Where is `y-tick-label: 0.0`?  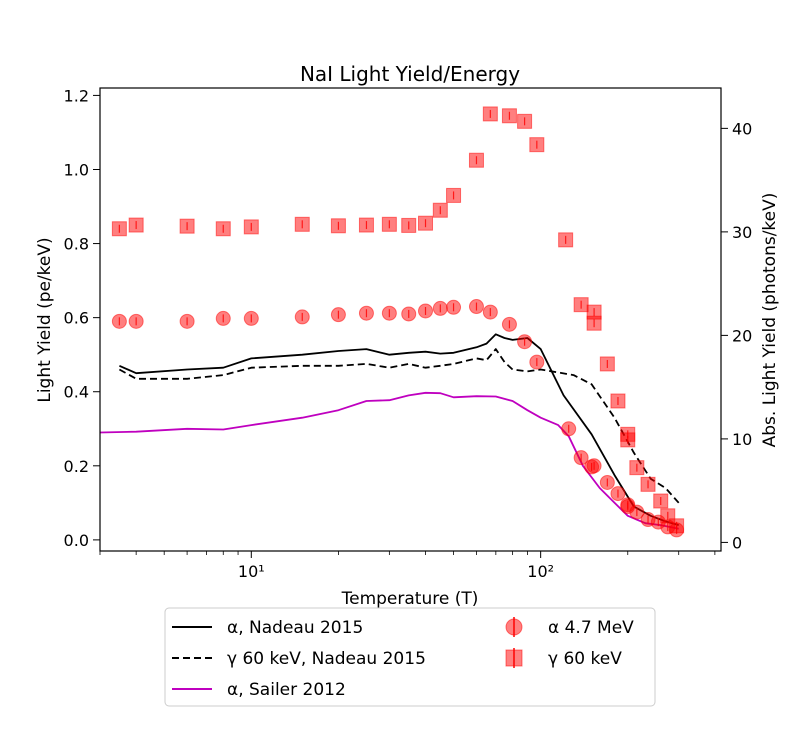
y-tick-label: 0.0 is located at coordinates (76, 540).